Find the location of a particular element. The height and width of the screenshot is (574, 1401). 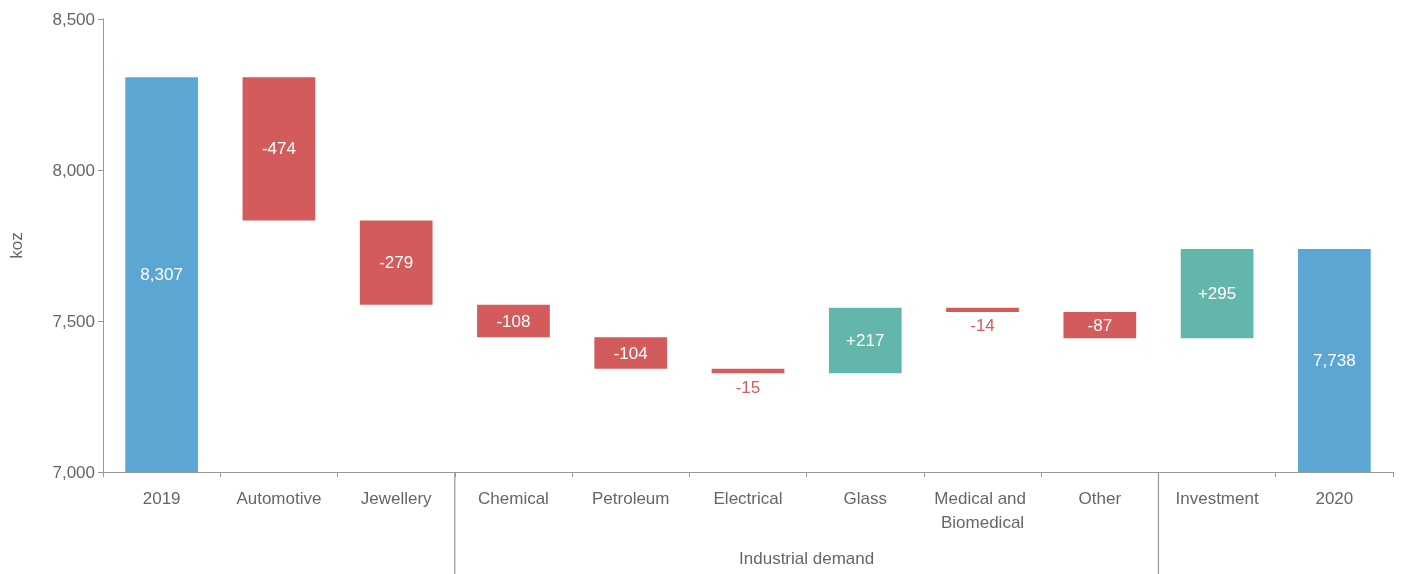

data-label: -14 is located at coordinates (982, 326).